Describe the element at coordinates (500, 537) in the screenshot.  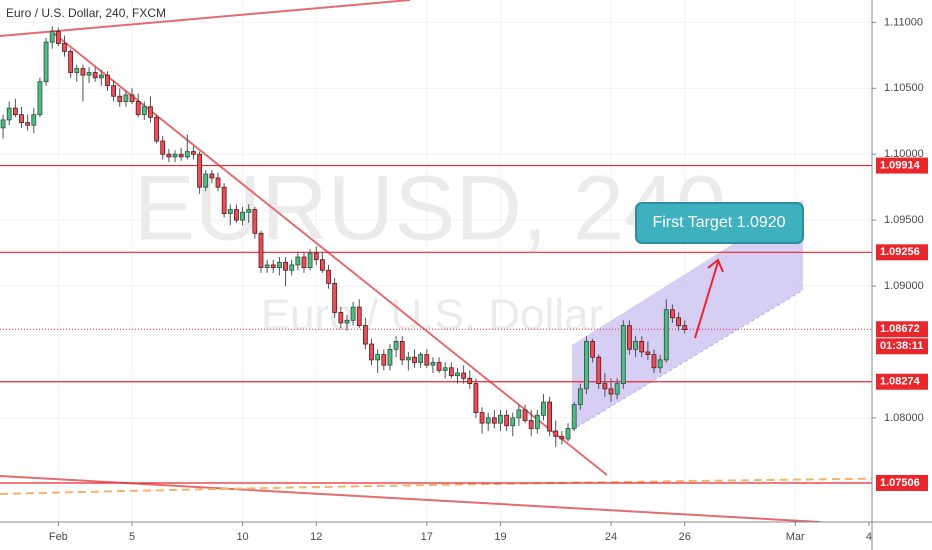
I see `x-tick-label: 19` at that location.